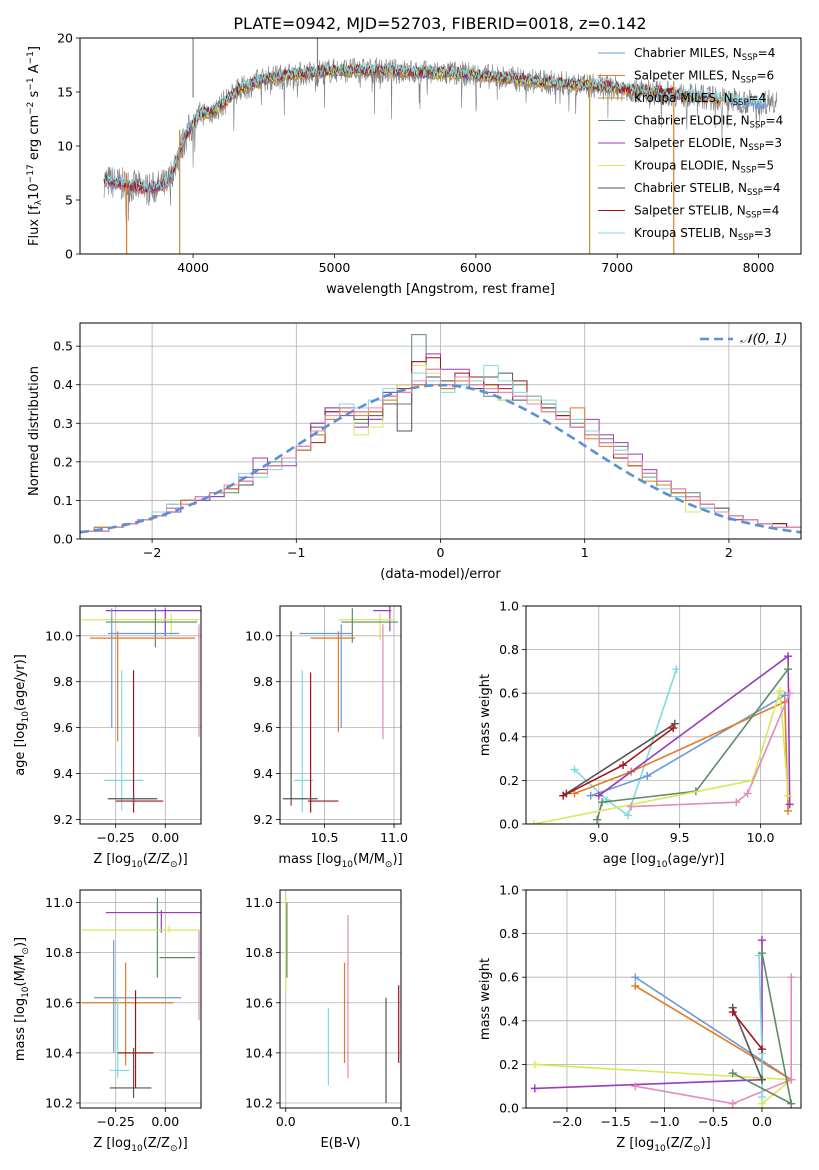 The height and width of the screenshot is (1170, 819). I want to click on y-axis-label: age [log10(age/yr)], so click(22, 715).